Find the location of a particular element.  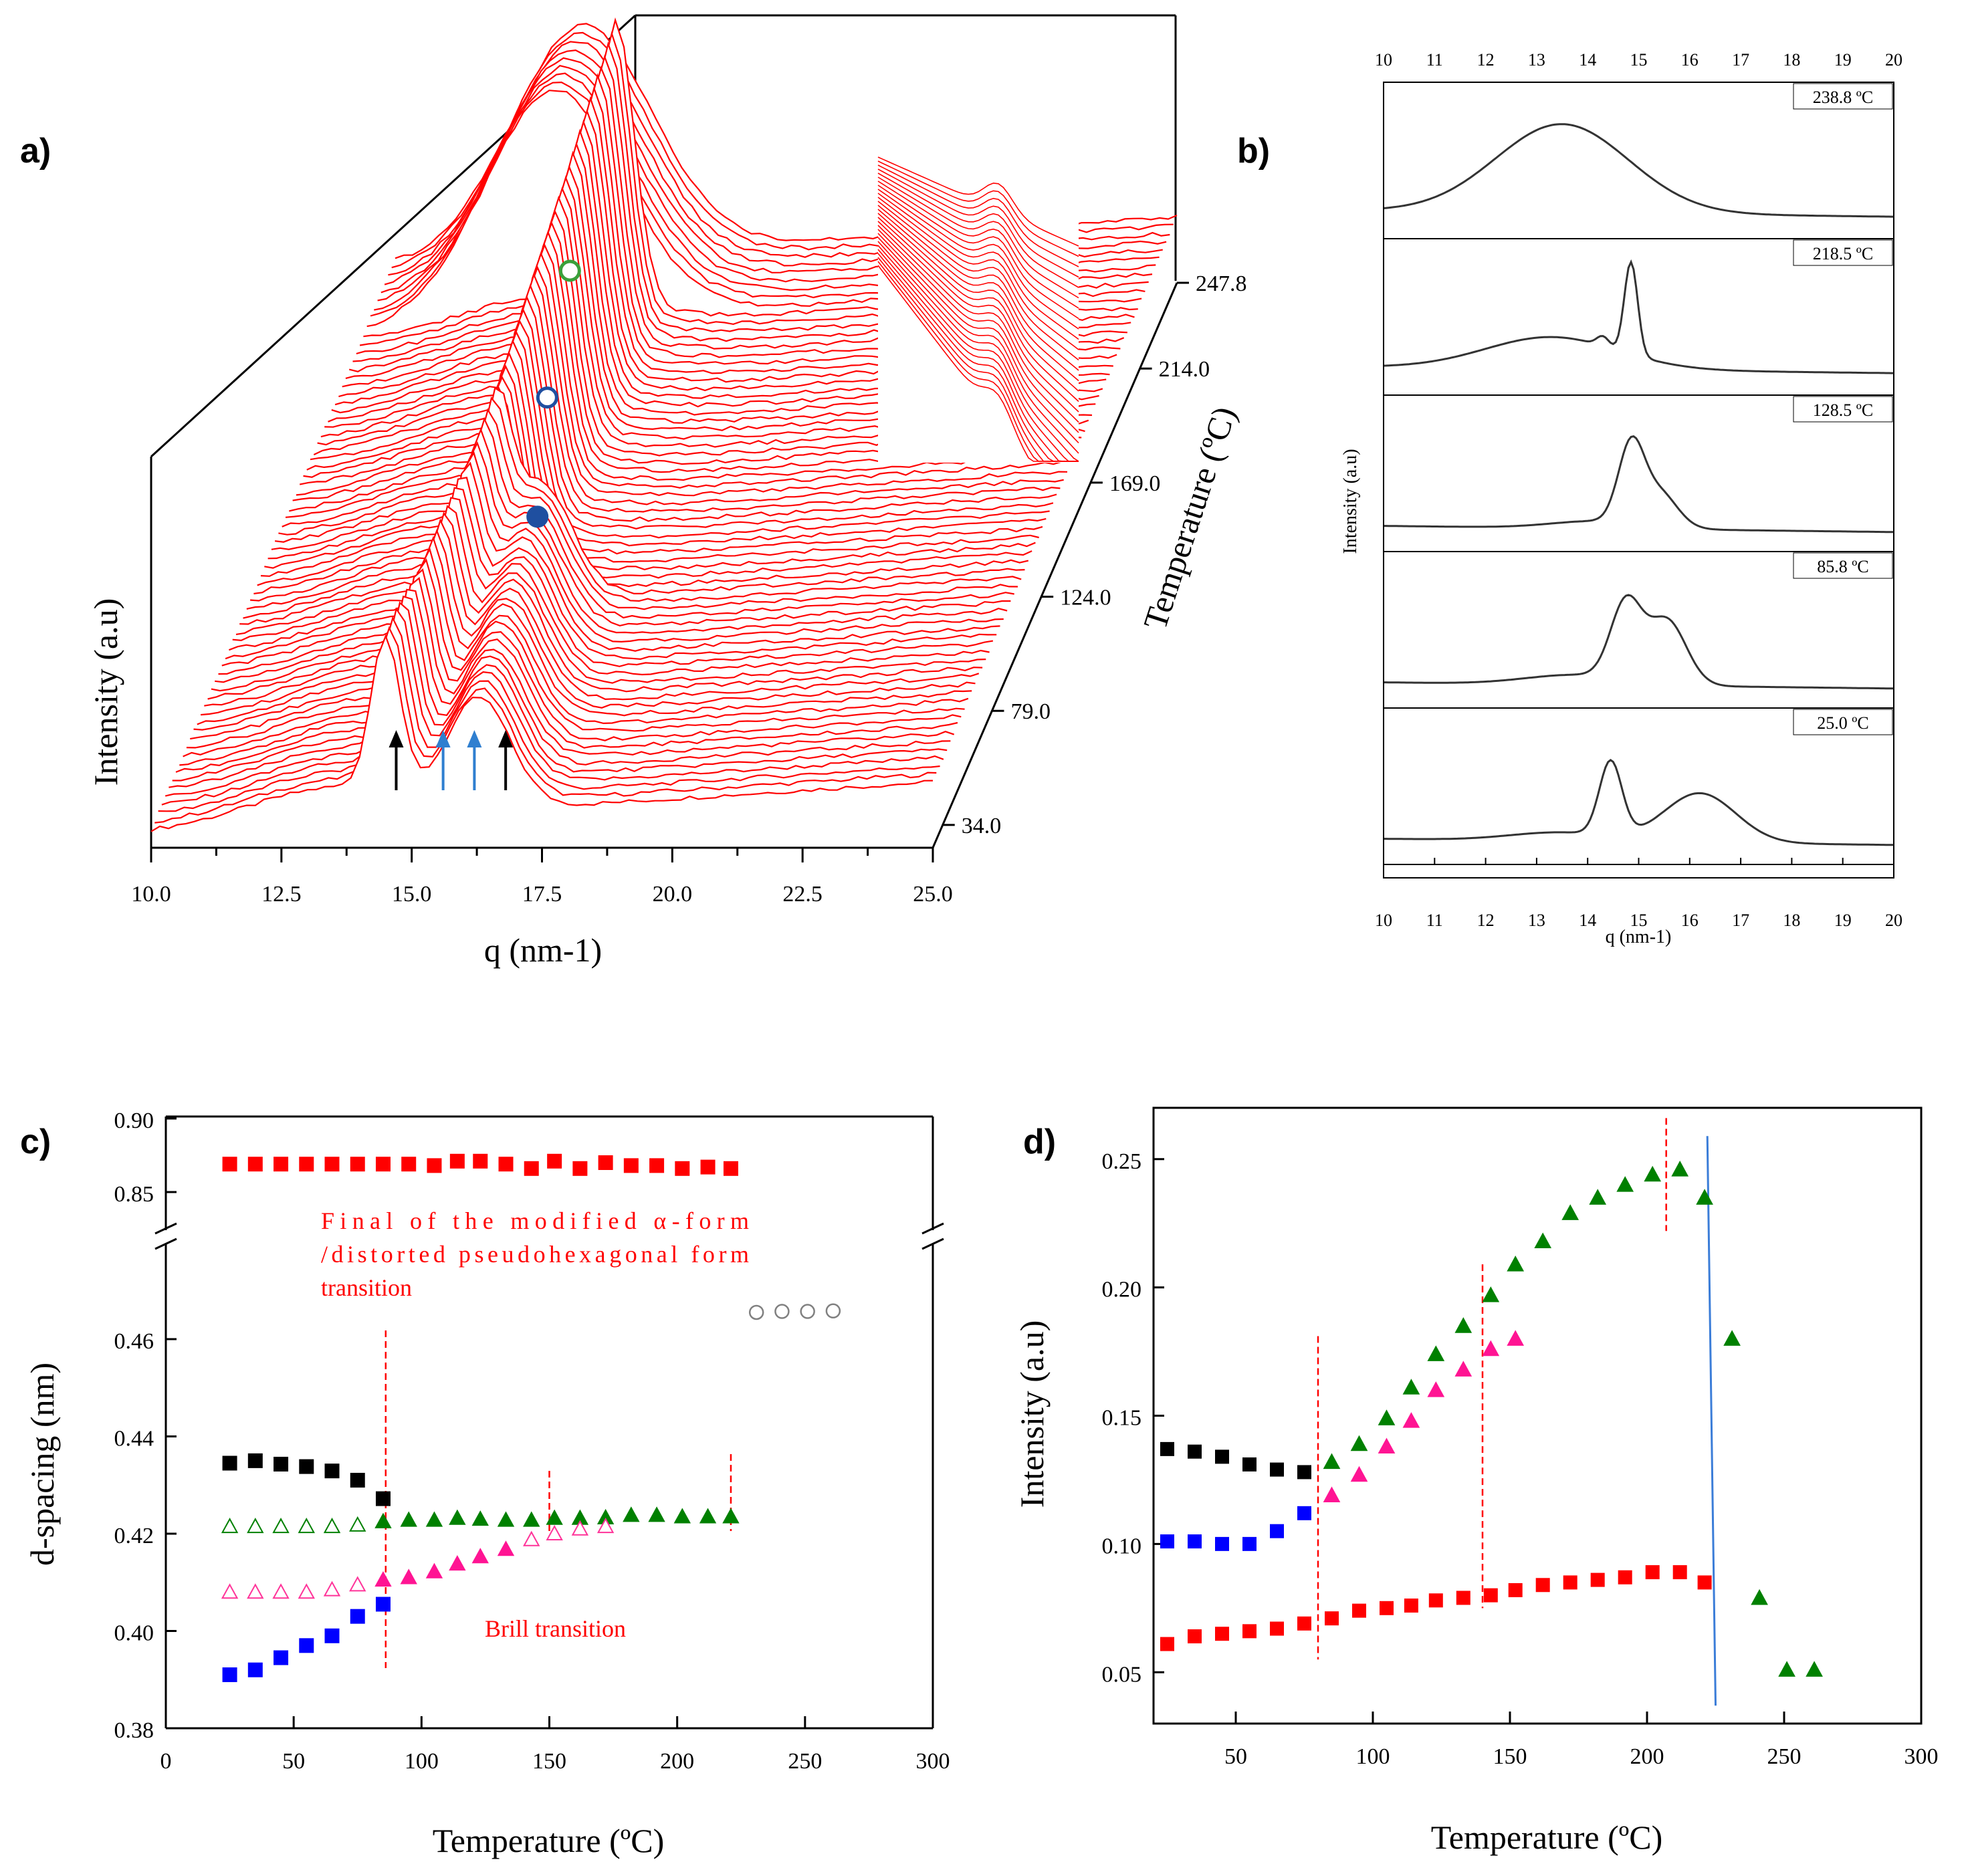

x-tick-label: 250 is located at coordinates (1785, 1756).